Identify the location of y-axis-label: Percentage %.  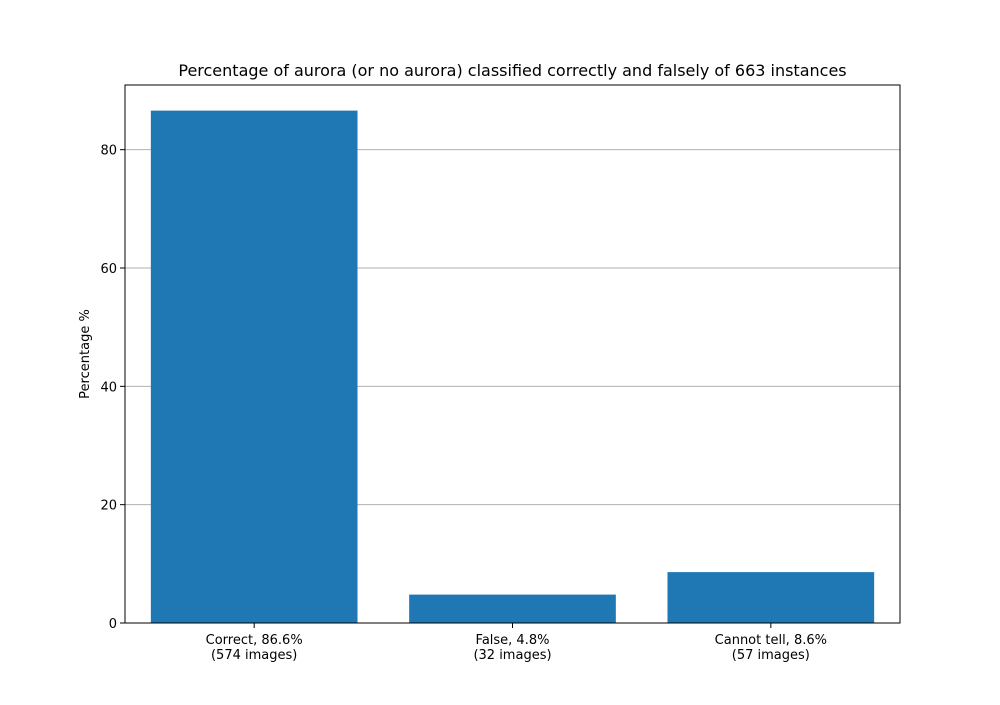
(85, 354).